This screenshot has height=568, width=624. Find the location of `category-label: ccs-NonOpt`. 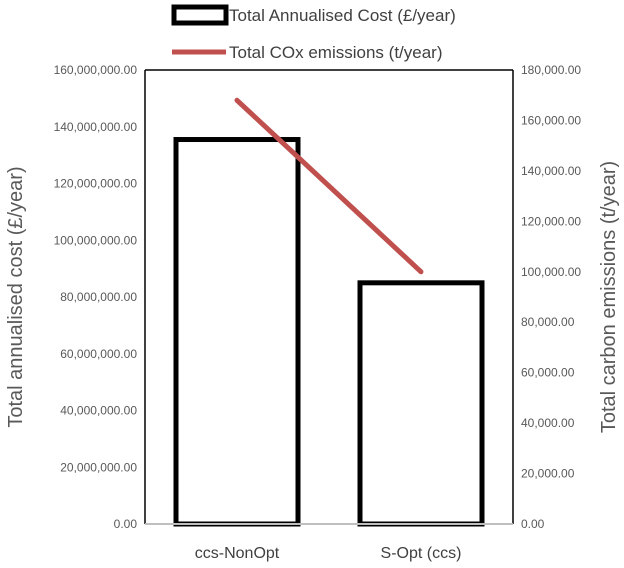

category-label: ccs-NonOpt is located at coordinates (237, 553).